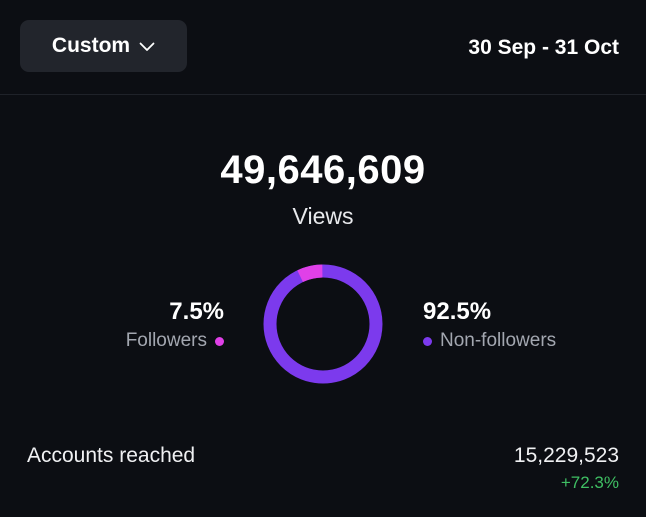  I want to click on followers-label: Followers, so click(166, 340).